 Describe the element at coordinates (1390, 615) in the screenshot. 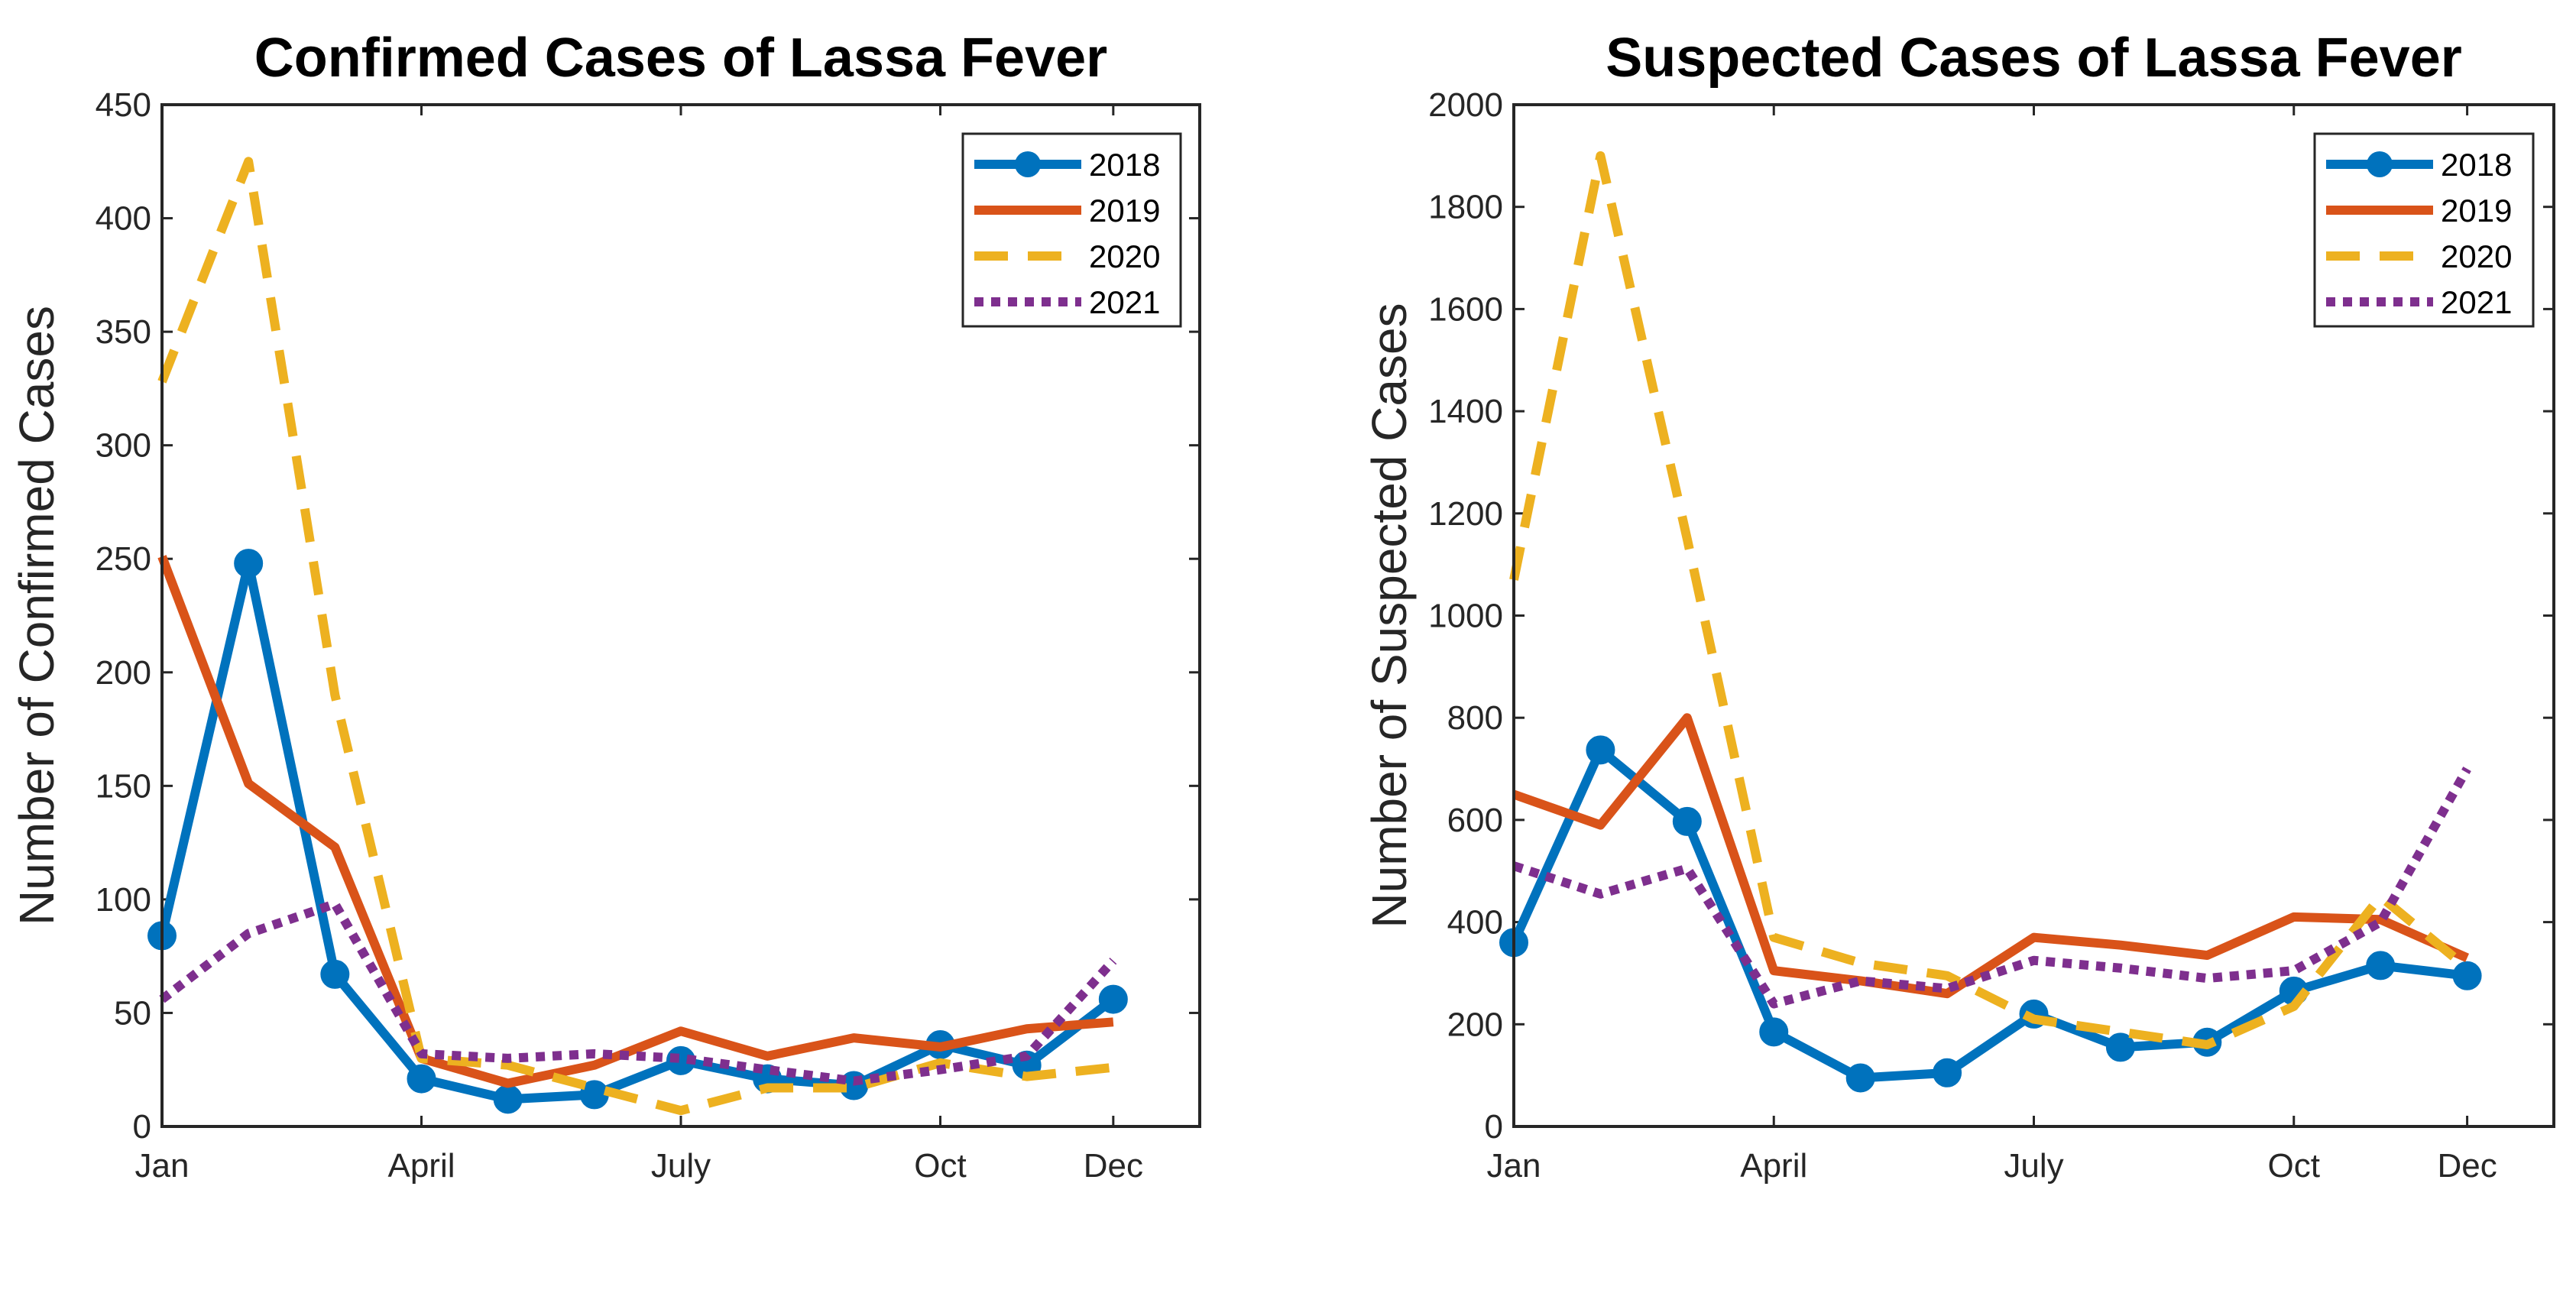

I see `y-axis-label: Number of Suspected Cases` at that location.